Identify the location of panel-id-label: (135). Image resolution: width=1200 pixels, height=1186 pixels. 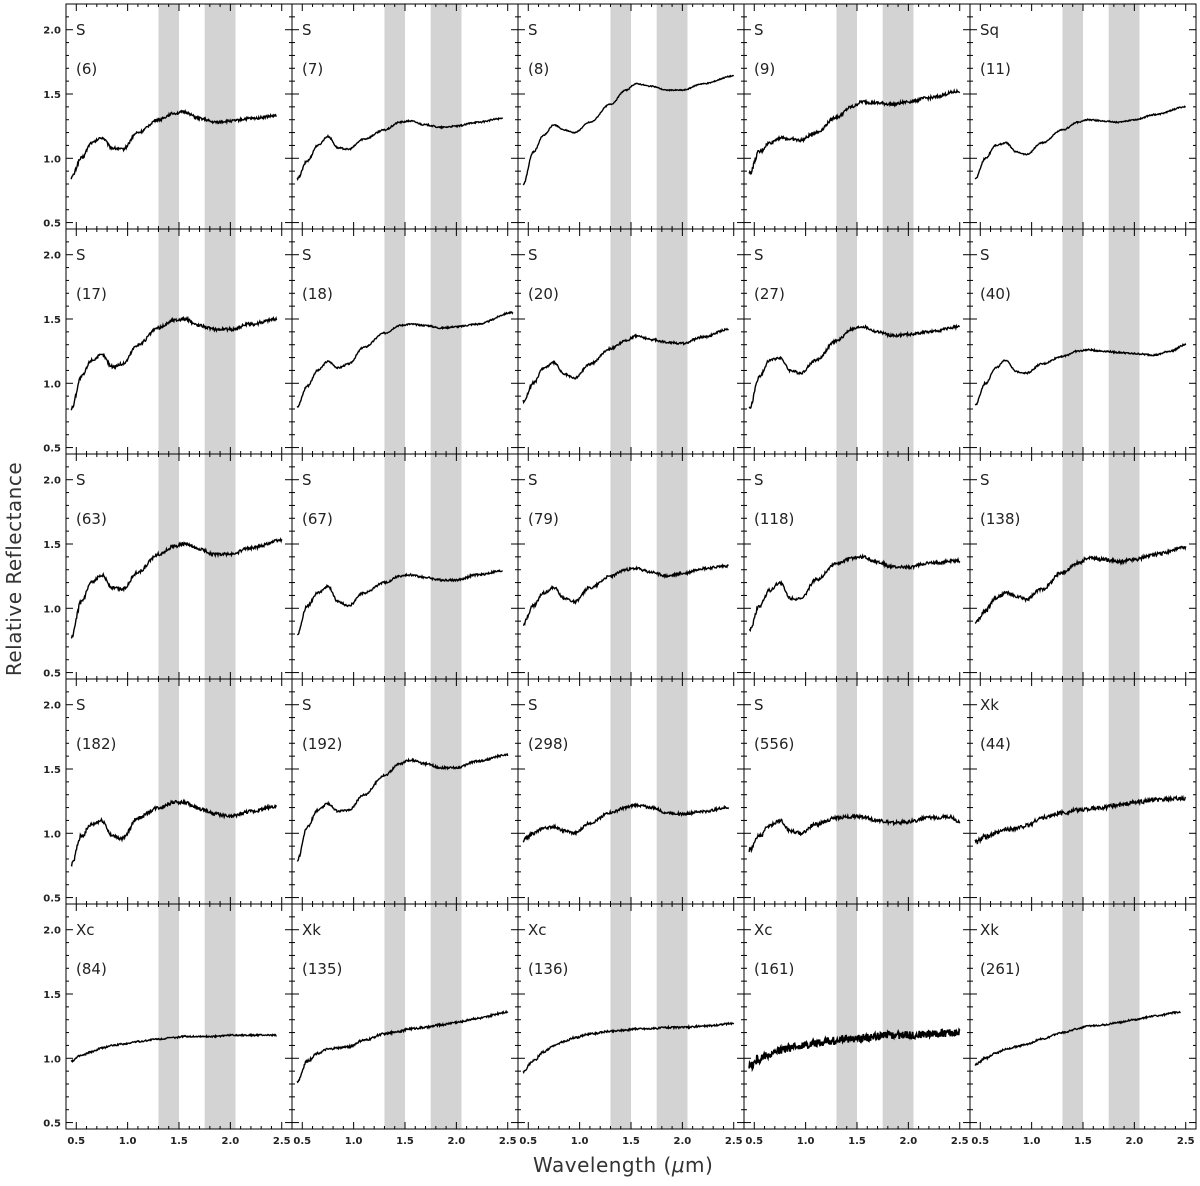
(322, 969).